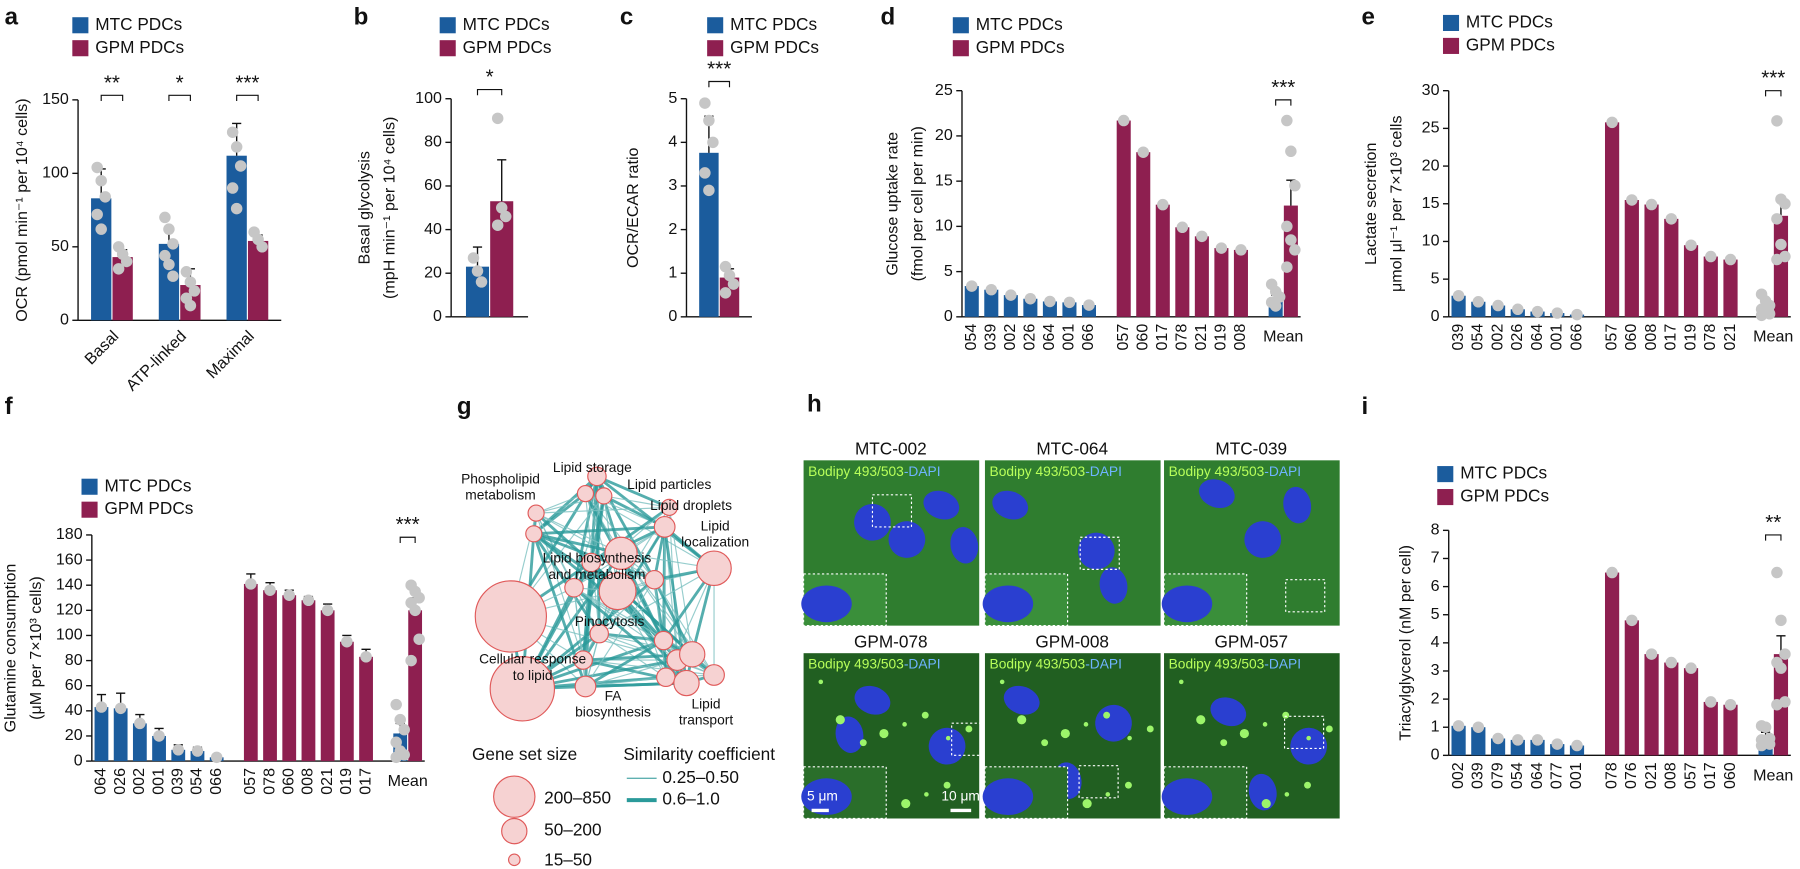 The width and height of the screenshot is (1800, 869). What do you see at coordinates (1435, 278) in the screenshot?
I see `y-tick-label: 5` at bounding box center [1435, 278].